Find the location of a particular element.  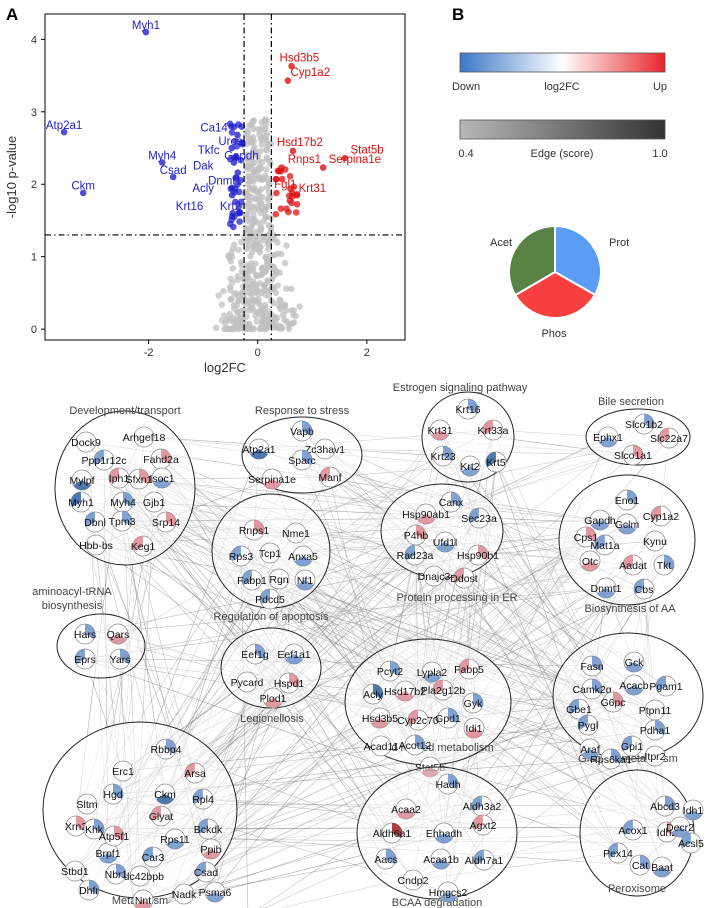

module-title: Regulation of apoptosis is located at coordinates (271, 617).